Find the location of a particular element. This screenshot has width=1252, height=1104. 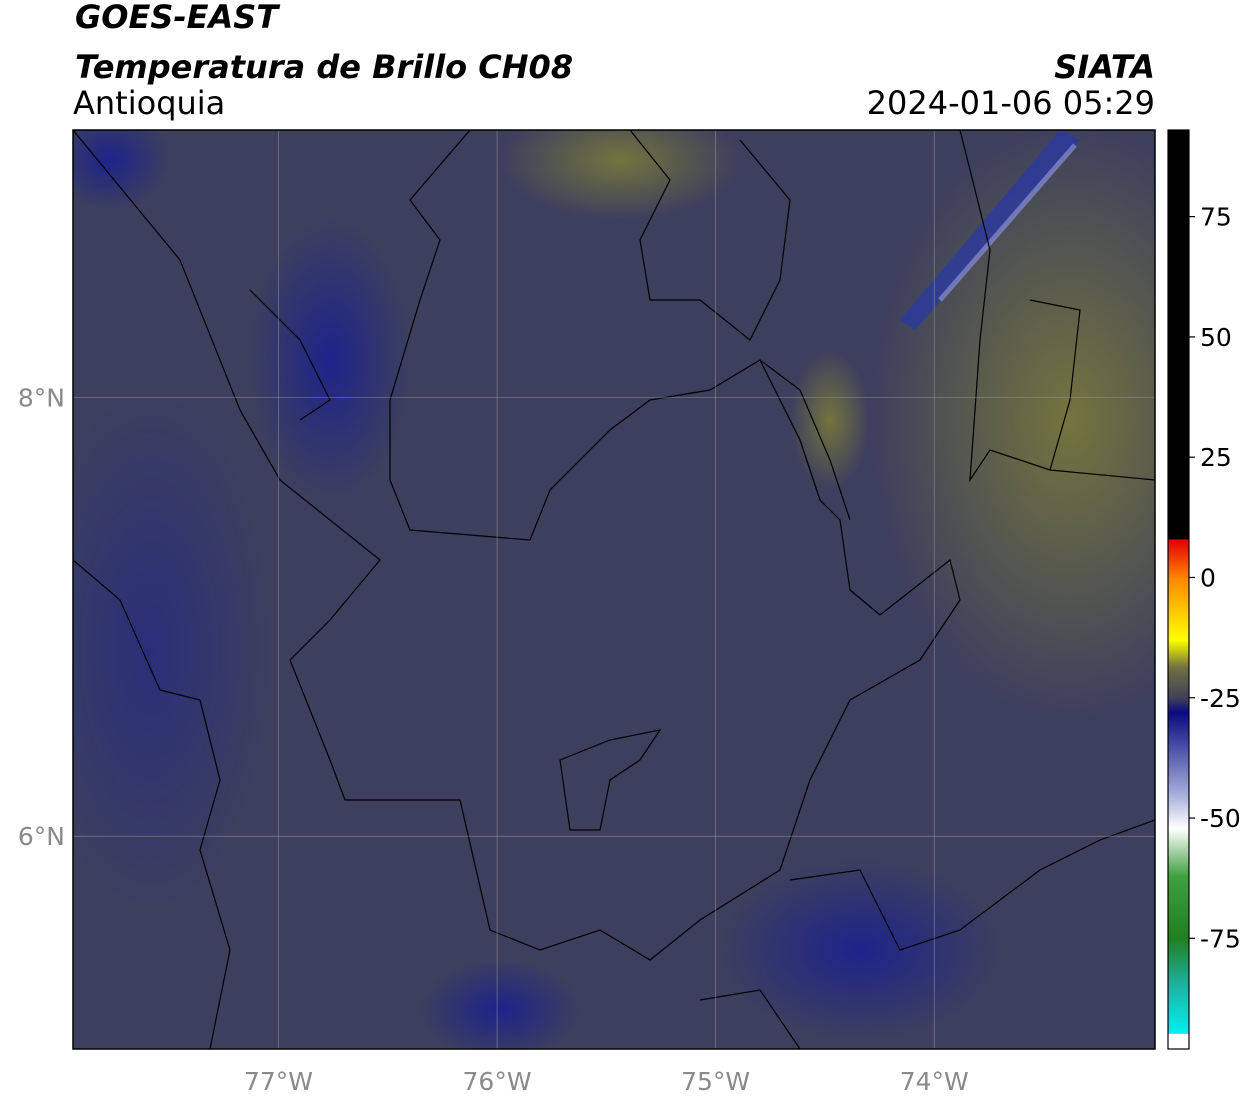

colorbar-tick-label: -50 is located at coordinates (1220, 818).